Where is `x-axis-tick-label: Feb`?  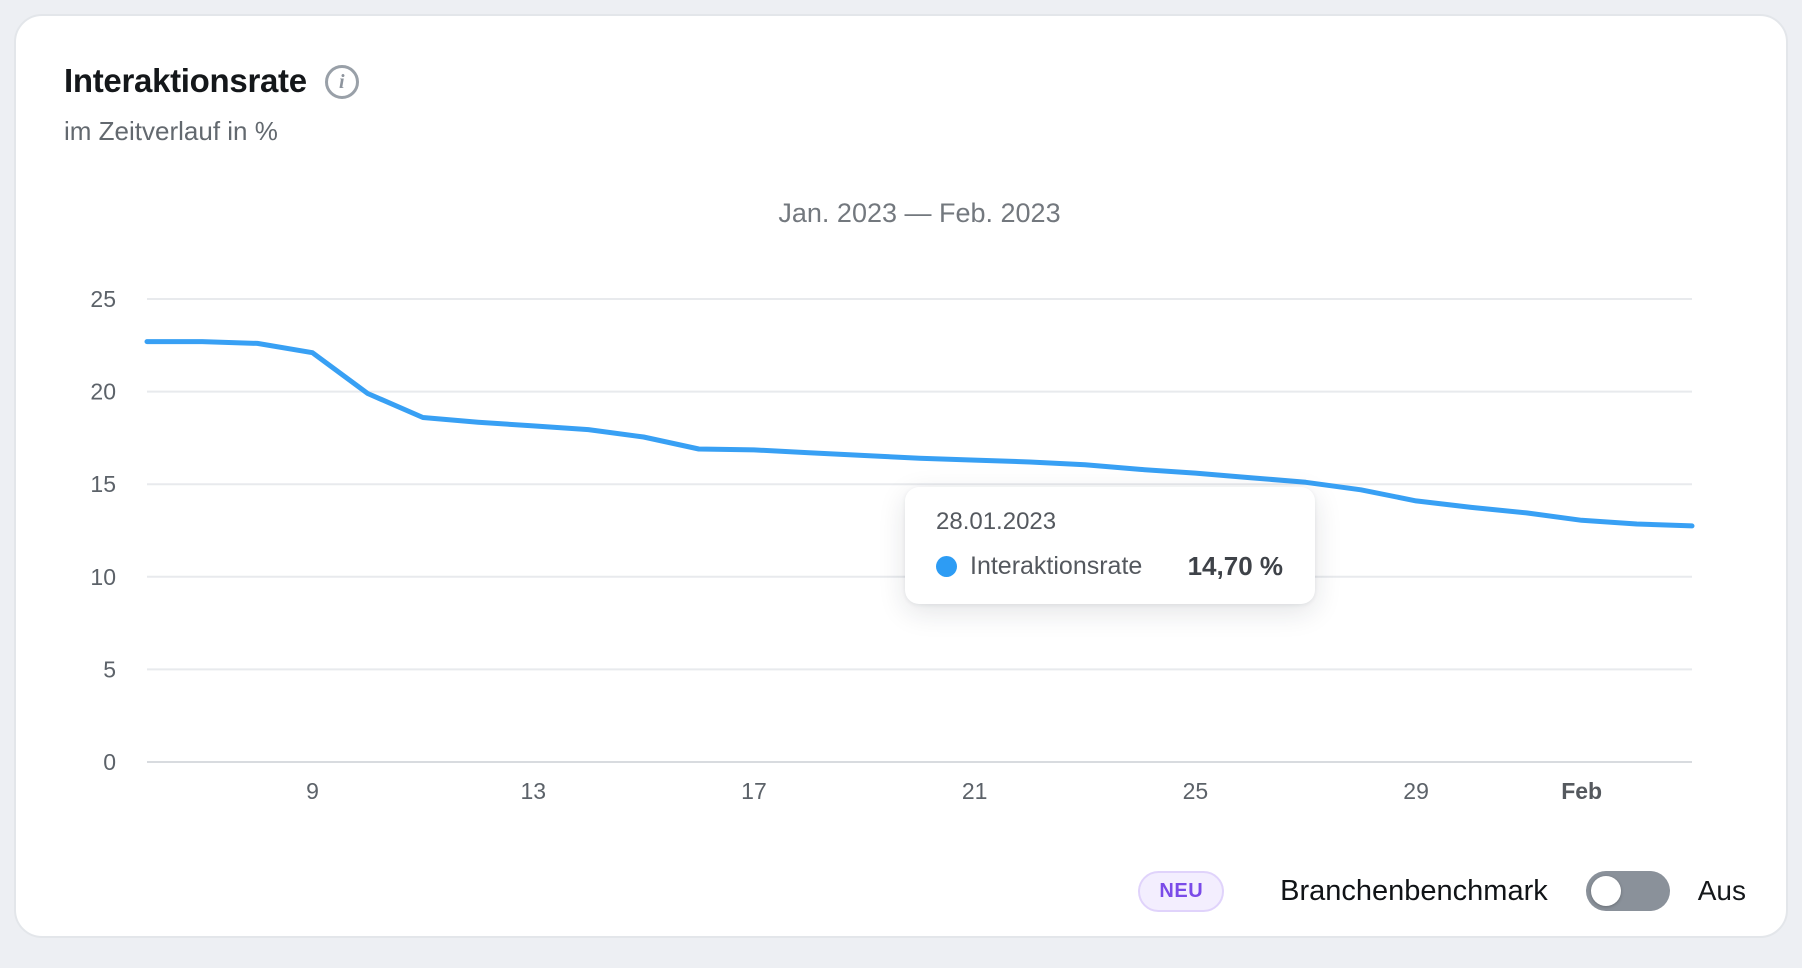 x-axis-tick-label: Feb is located at coordinates (1581, 791).